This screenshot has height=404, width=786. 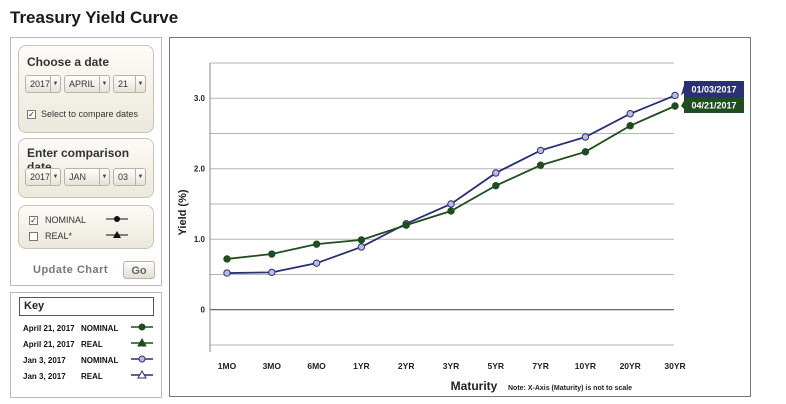 I want to click on comparison-date-card: Enter comparison date 2017 ▼ JAN ▼ 03 ▼, so click(x=86, y=168).